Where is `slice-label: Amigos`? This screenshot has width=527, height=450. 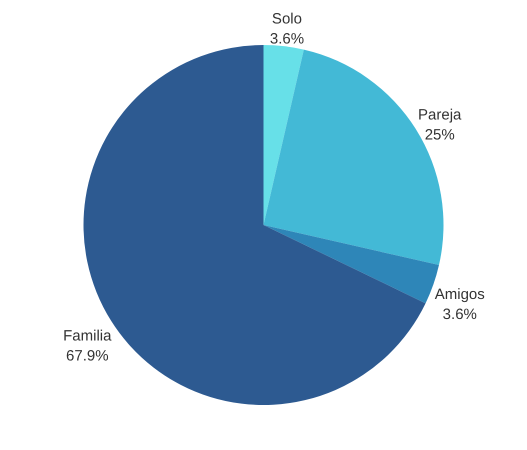
slice-label: Amigos is located at coordinates (459, 294).